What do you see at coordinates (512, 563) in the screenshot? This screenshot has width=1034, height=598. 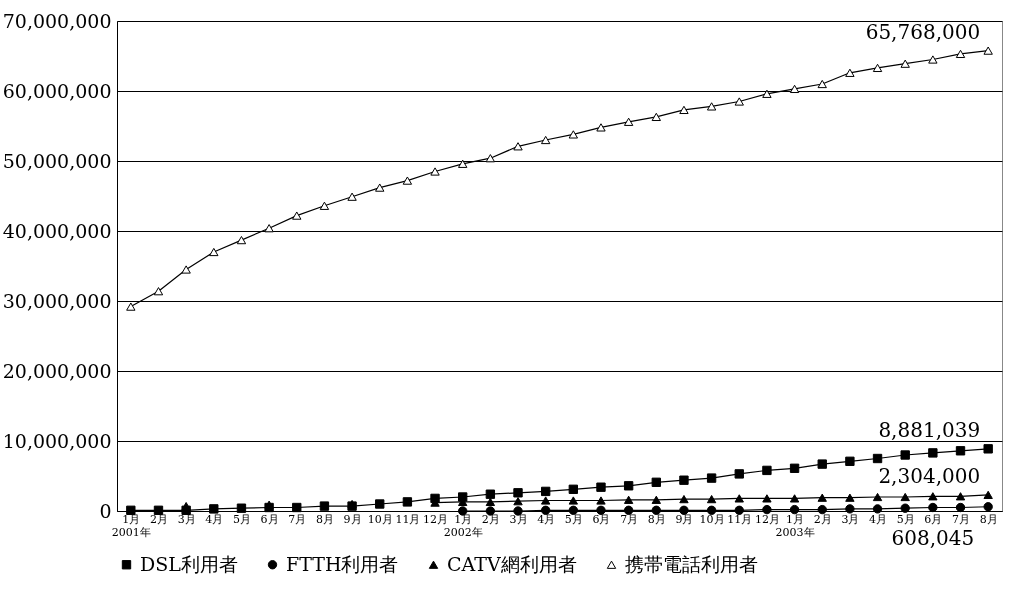 I see `legend-label: CATV網利用者` at bounding box center [512, 563].